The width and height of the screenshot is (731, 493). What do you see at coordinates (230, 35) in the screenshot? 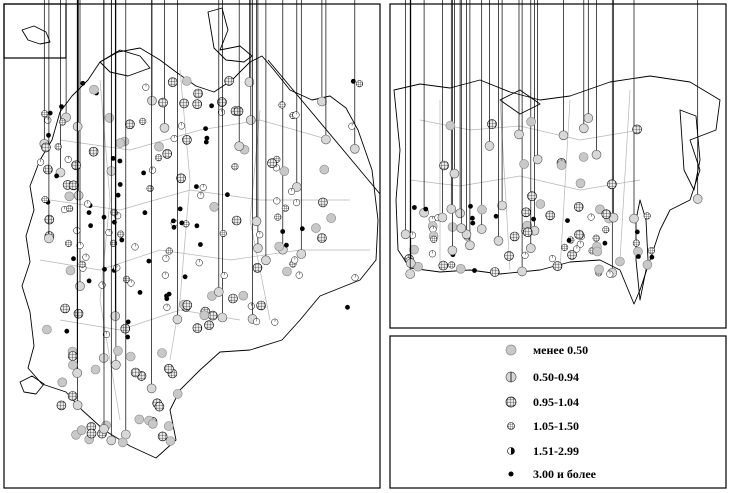
I see `novaya-zemlya` at bounding box center [230, 35].